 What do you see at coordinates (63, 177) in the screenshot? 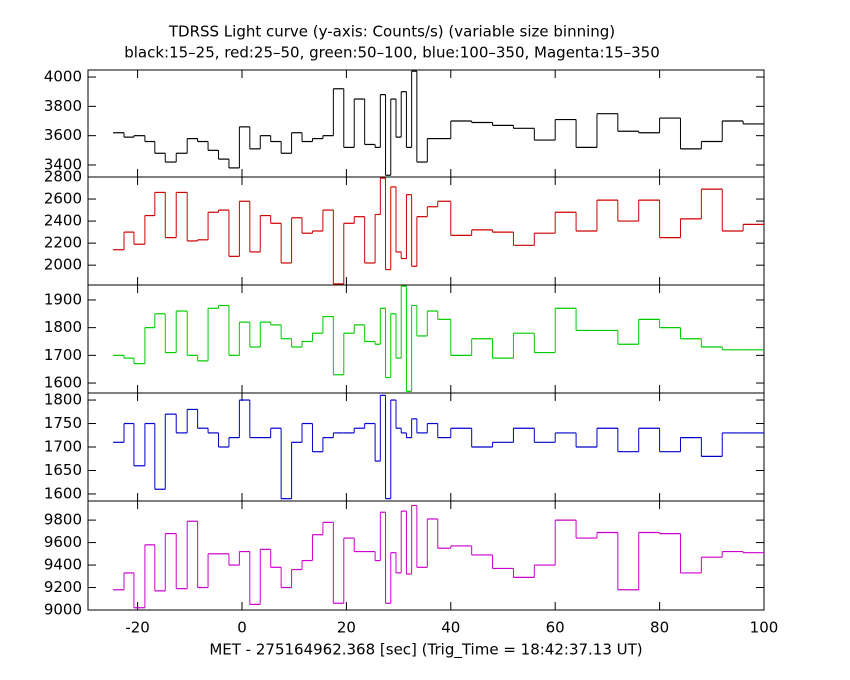
I see `y-tick-label: 2800` at bounding box center [63, 177].